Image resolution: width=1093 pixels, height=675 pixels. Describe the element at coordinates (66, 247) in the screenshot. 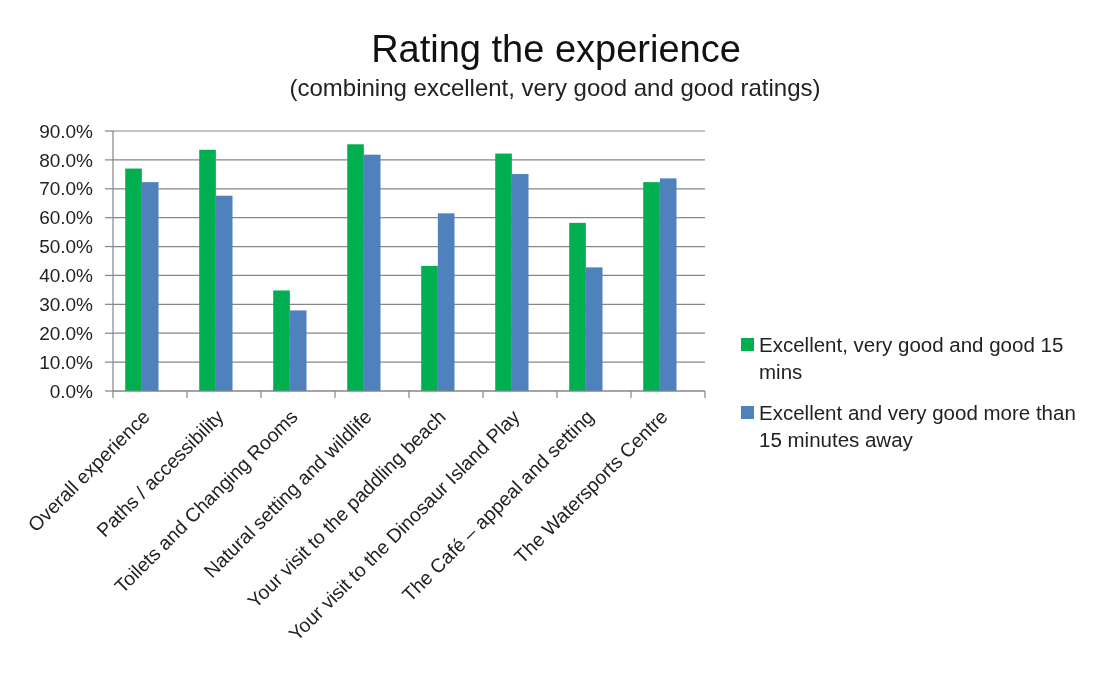

I see `y-tick-label: 50.0%` at that location.